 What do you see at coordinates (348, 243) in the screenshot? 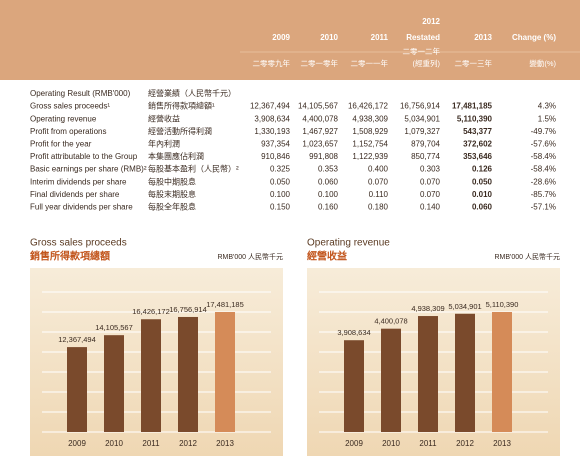
I see `chart-title: Operating revenue` at bounding box center [348, 243].